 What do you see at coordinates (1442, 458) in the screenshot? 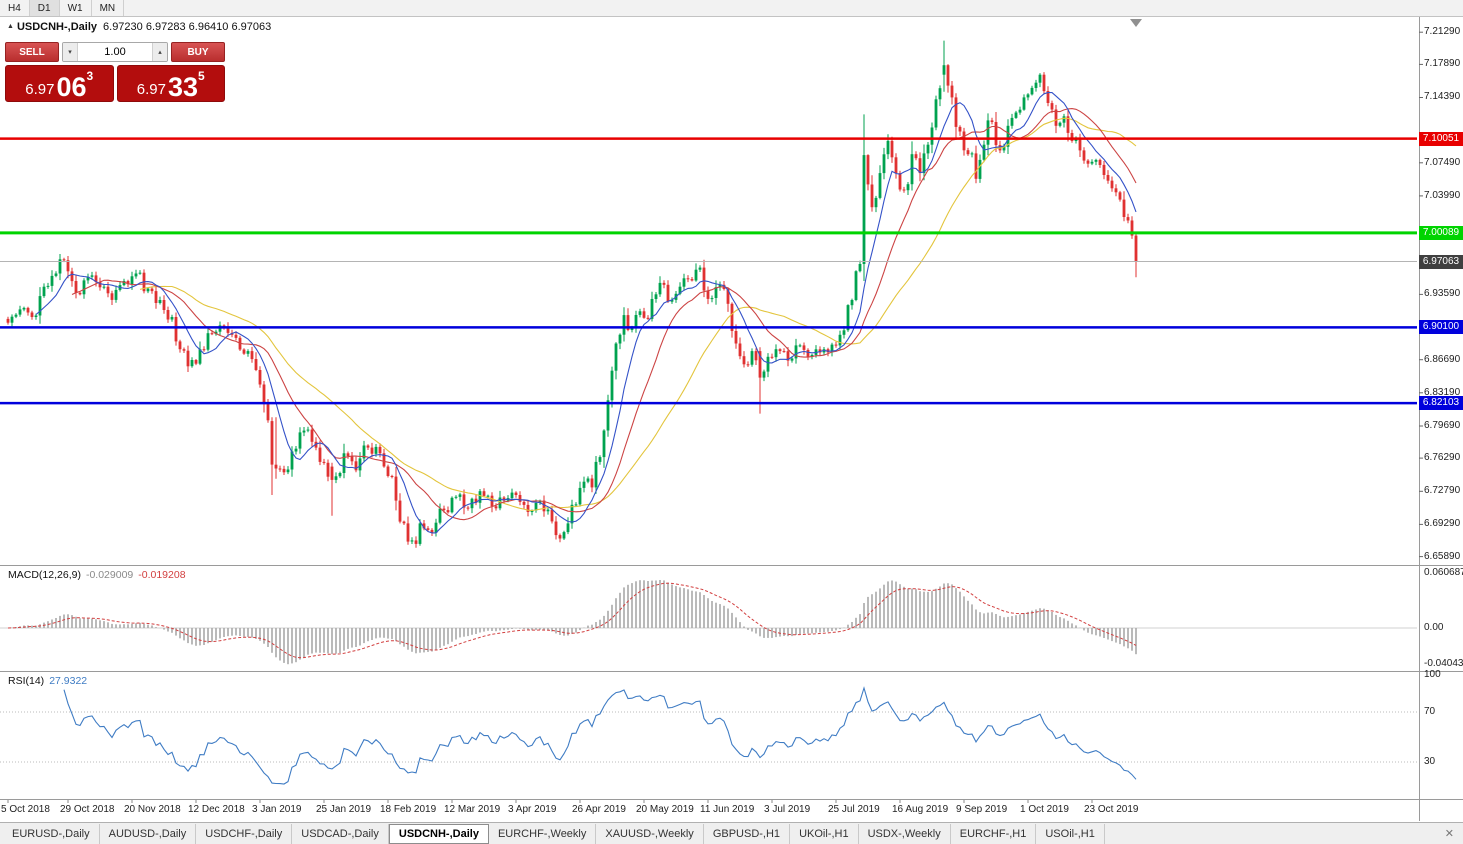
I see `price-tick-label: 6.76290` at bounding box center [1442, 458].